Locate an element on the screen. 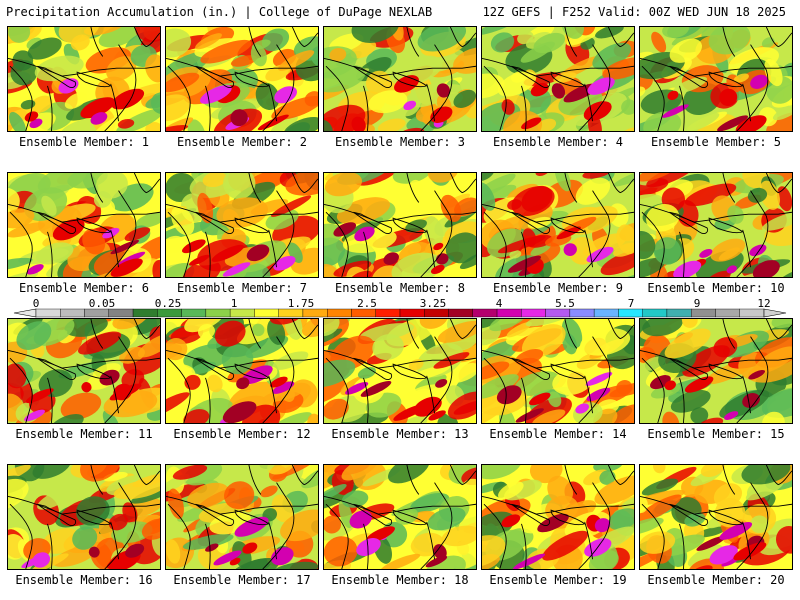 The width and height of the screenshot is (800, 600). ensemble-member-label: Ensemble Member: 15 is located at coordinates (716, 434).